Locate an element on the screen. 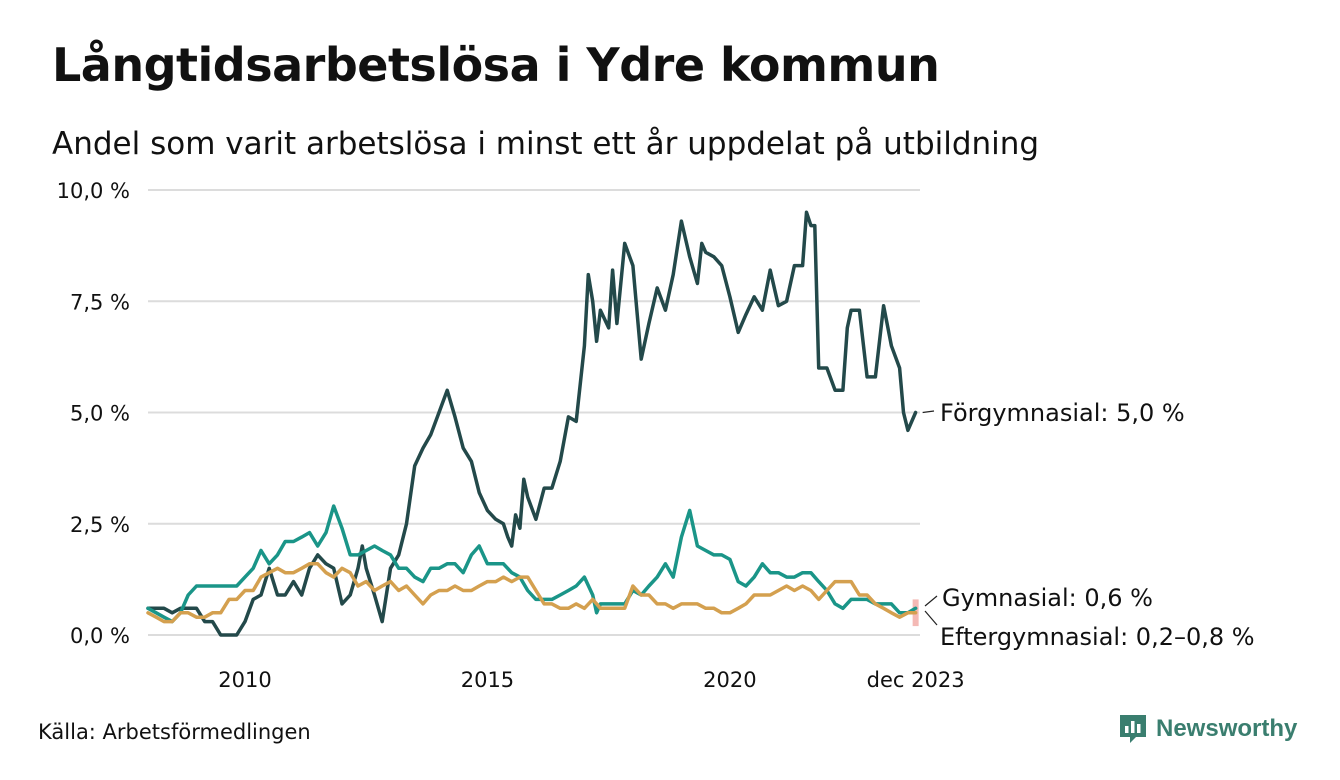  series-line-eftergymnasial is located at coordinates (532, 593).